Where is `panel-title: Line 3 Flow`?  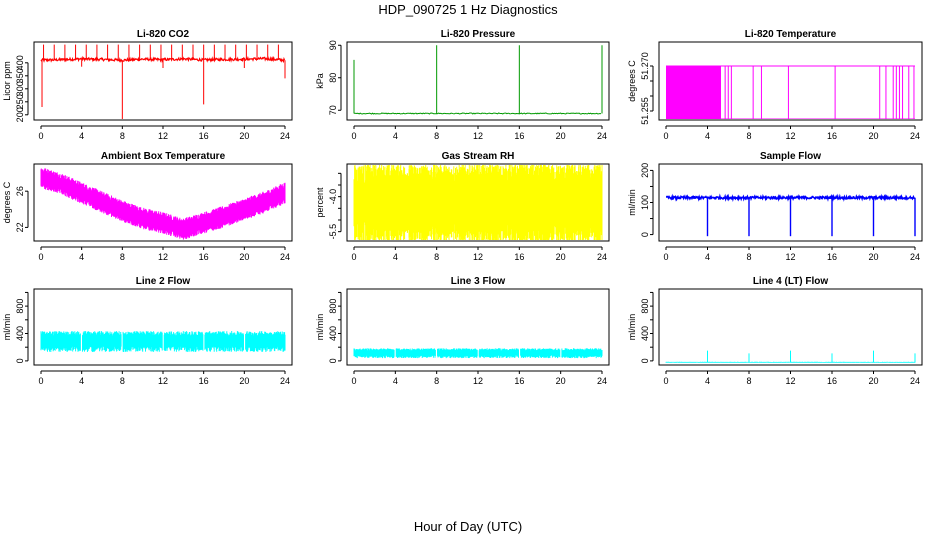
panel-title: Line 3 Flow is located at coordinates (478, 281).